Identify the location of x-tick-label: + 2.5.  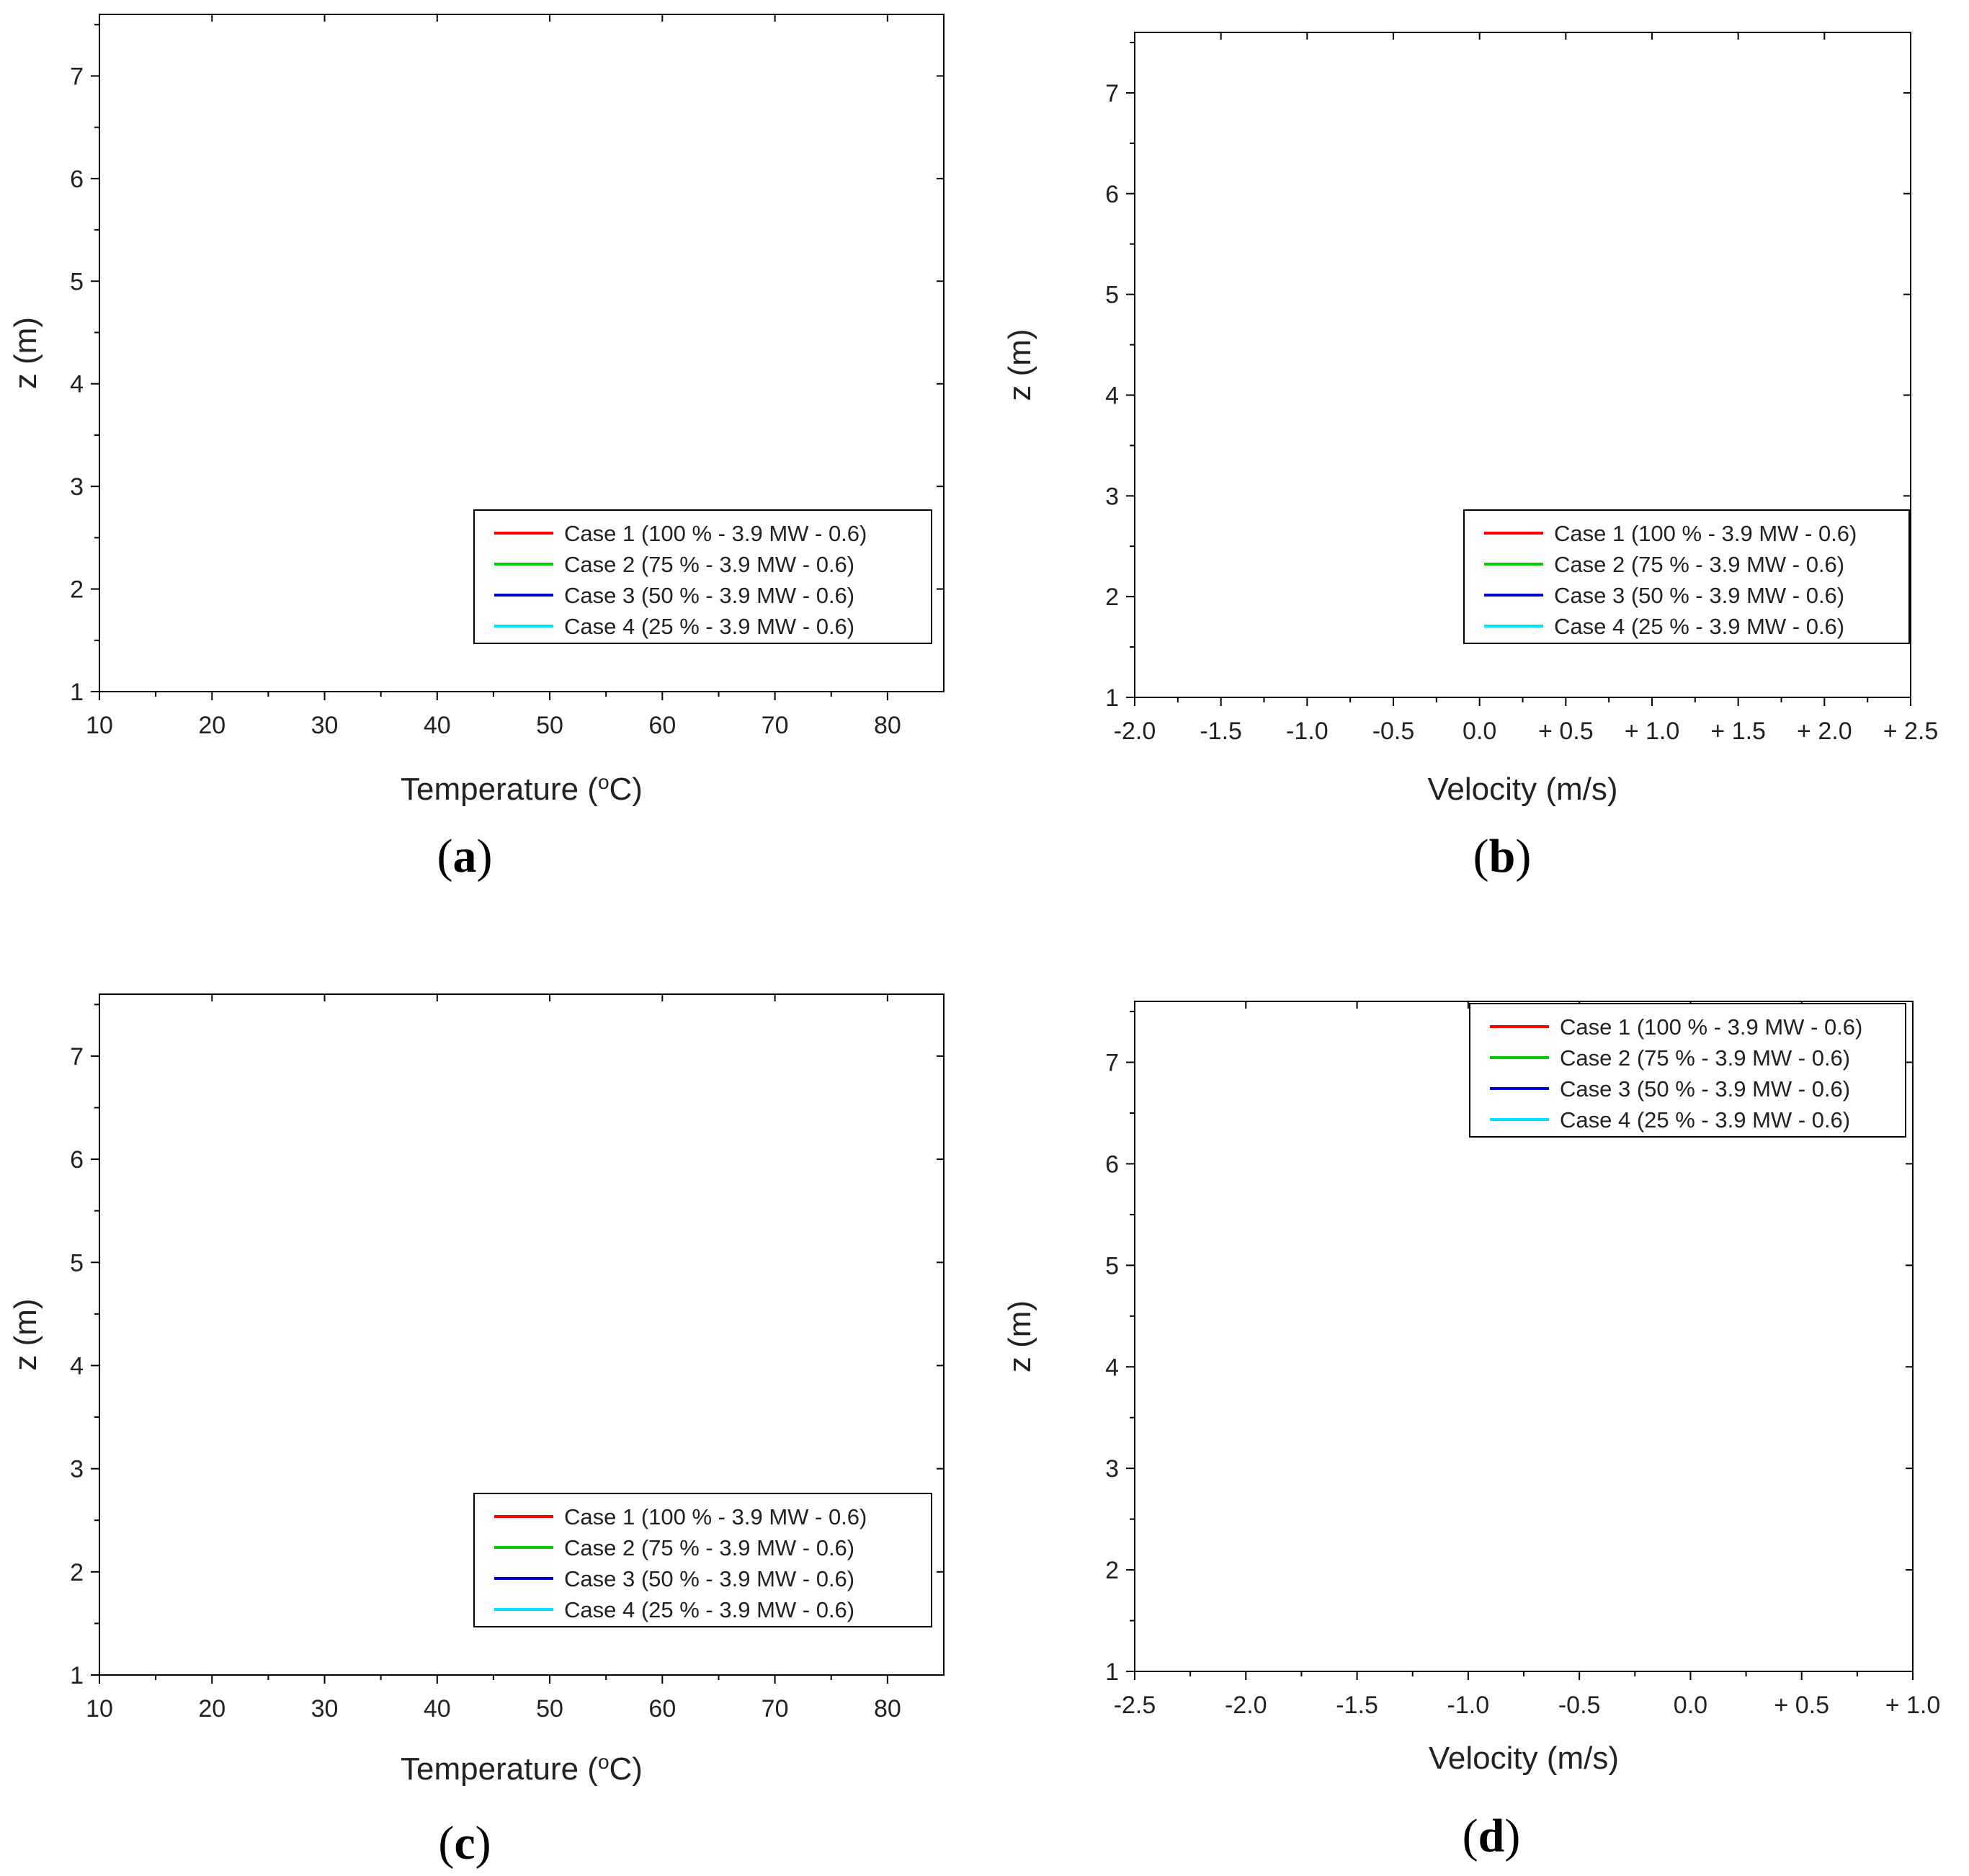
(1911, 732).